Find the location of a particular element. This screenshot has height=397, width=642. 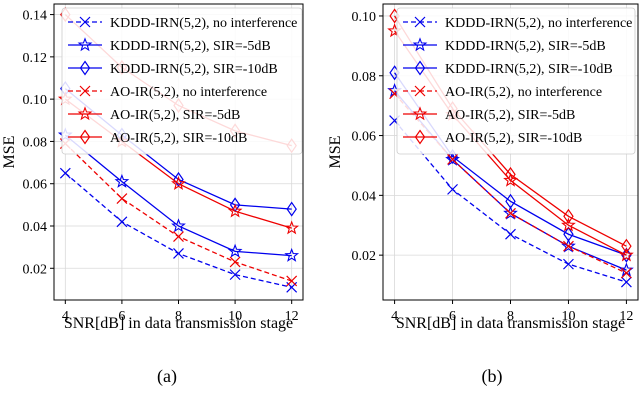

panel-caption: (a) is located at coordinates (167, 376).